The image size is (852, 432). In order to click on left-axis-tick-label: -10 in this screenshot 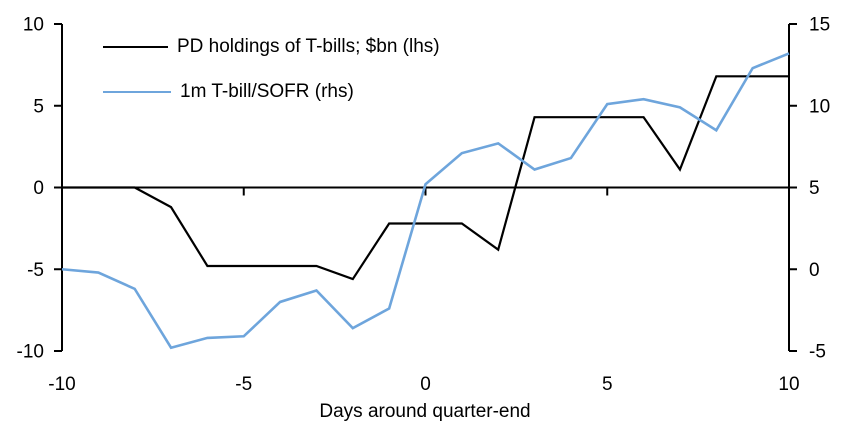, I will do `click(30, 352)`.